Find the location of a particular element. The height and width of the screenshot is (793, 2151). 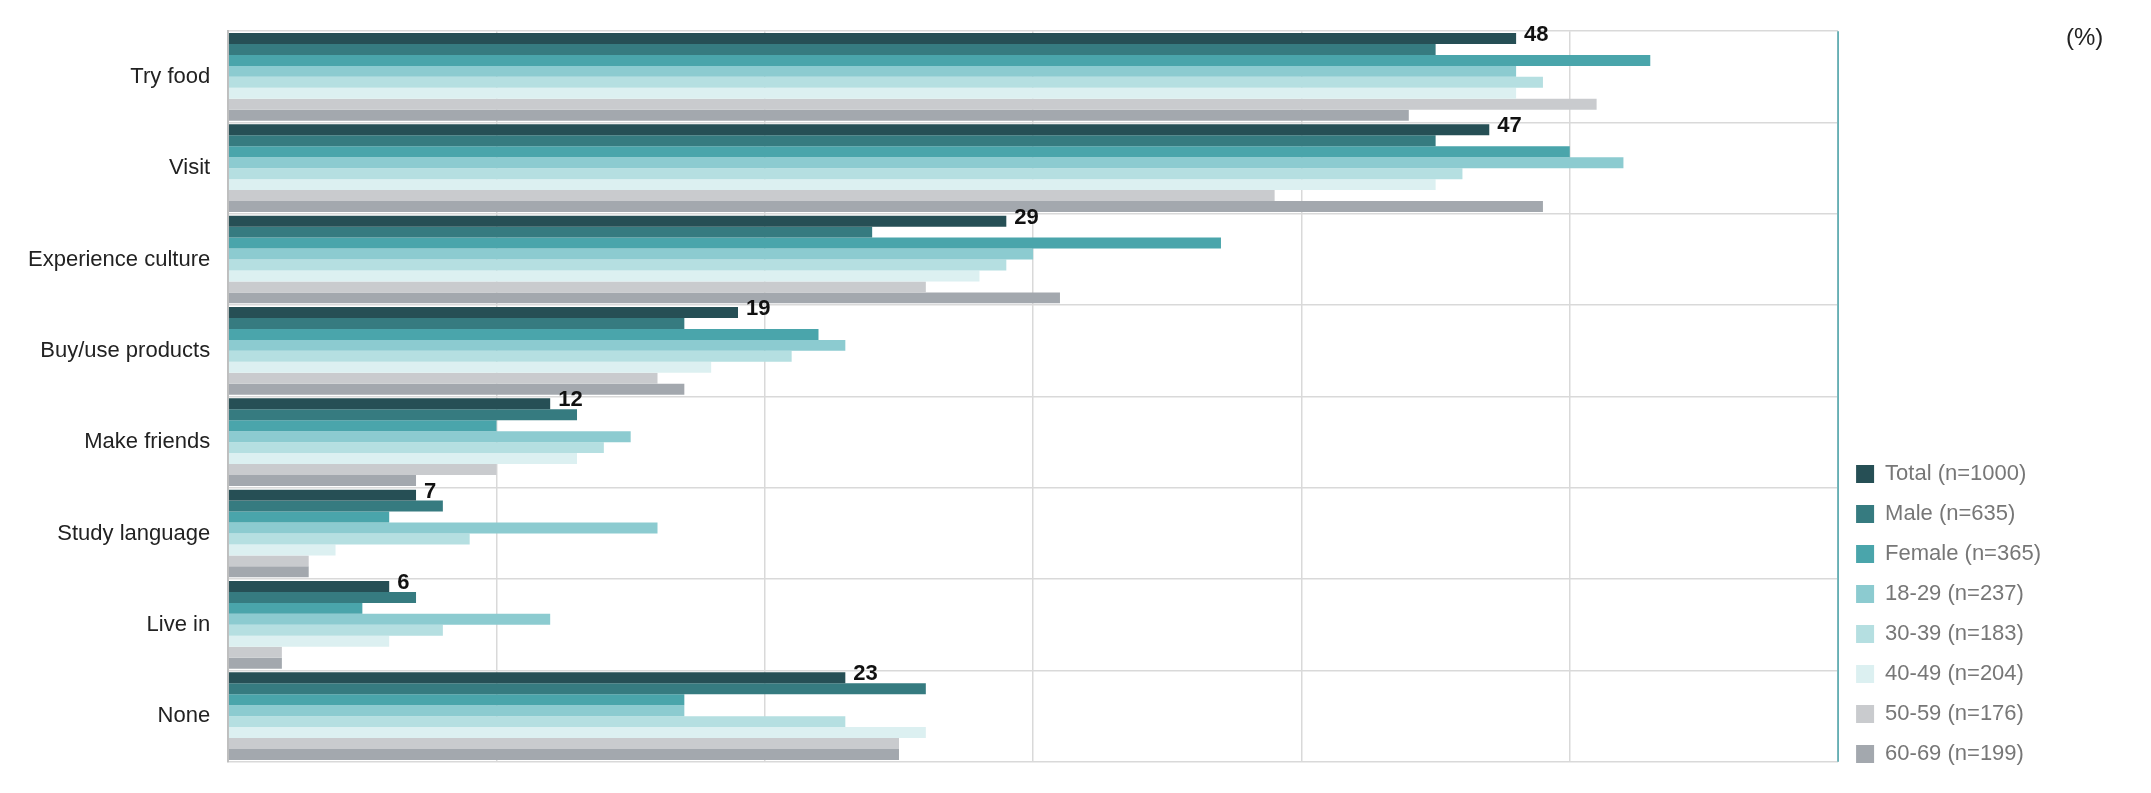

legend-label: 30-39 (n=183) is located at coordinates (1954, 633).